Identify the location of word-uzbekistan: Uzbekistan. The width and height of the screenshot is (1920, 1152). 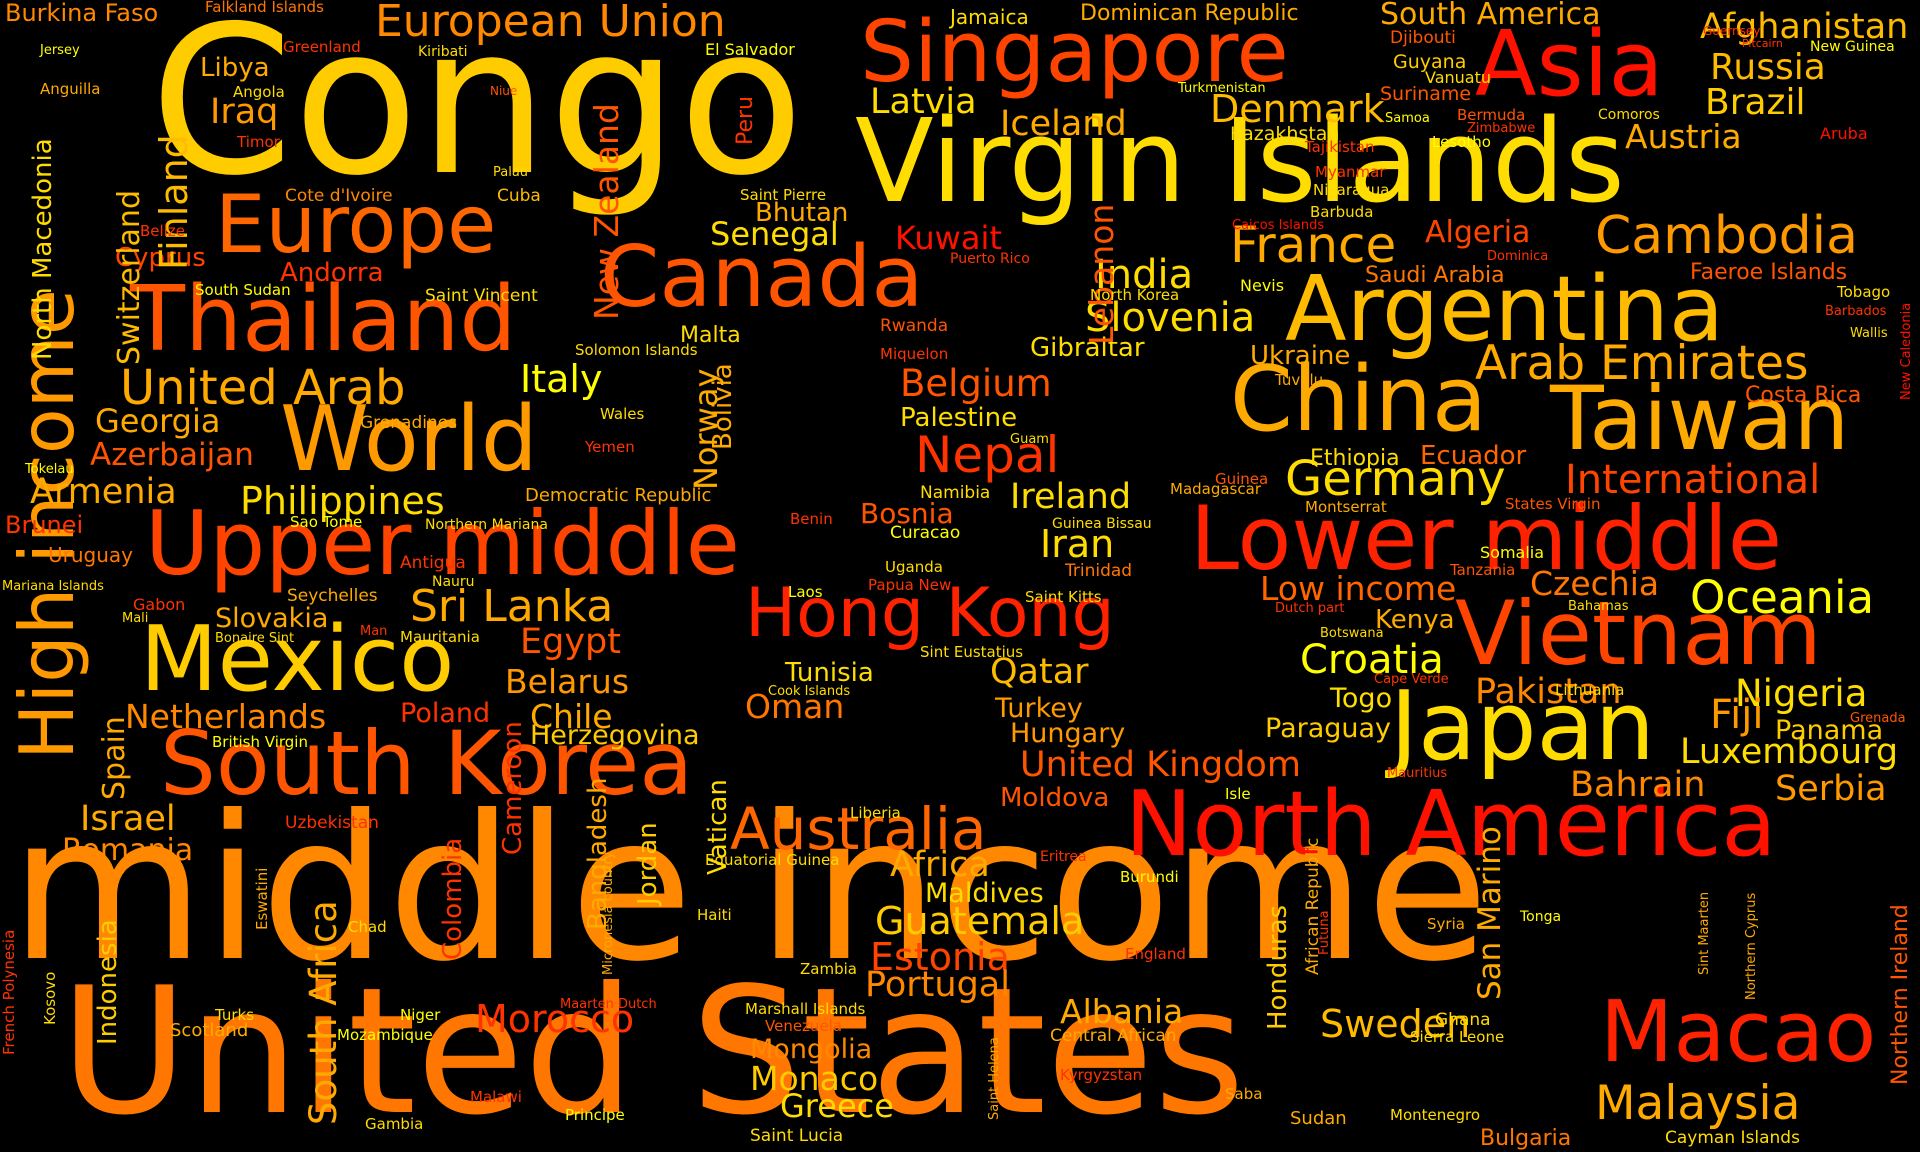
(332, 823).